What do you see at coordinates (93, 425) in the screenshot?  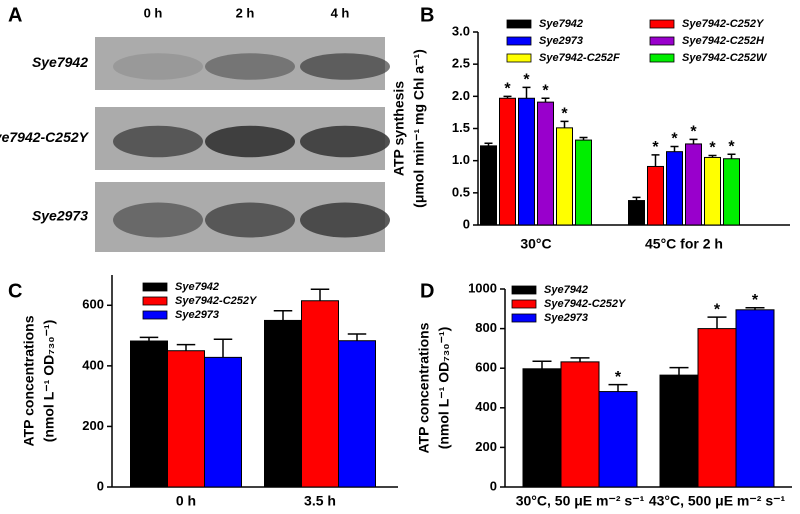 I see `y-tick-label: 200` at bounding box center [93, 425].